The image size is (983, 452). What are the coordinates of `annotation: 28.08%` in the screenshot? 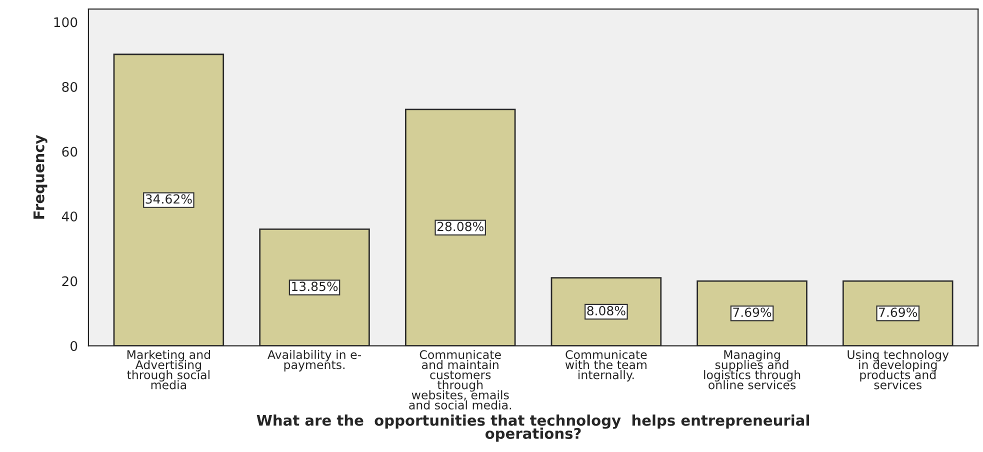 It's located at (460, 227).